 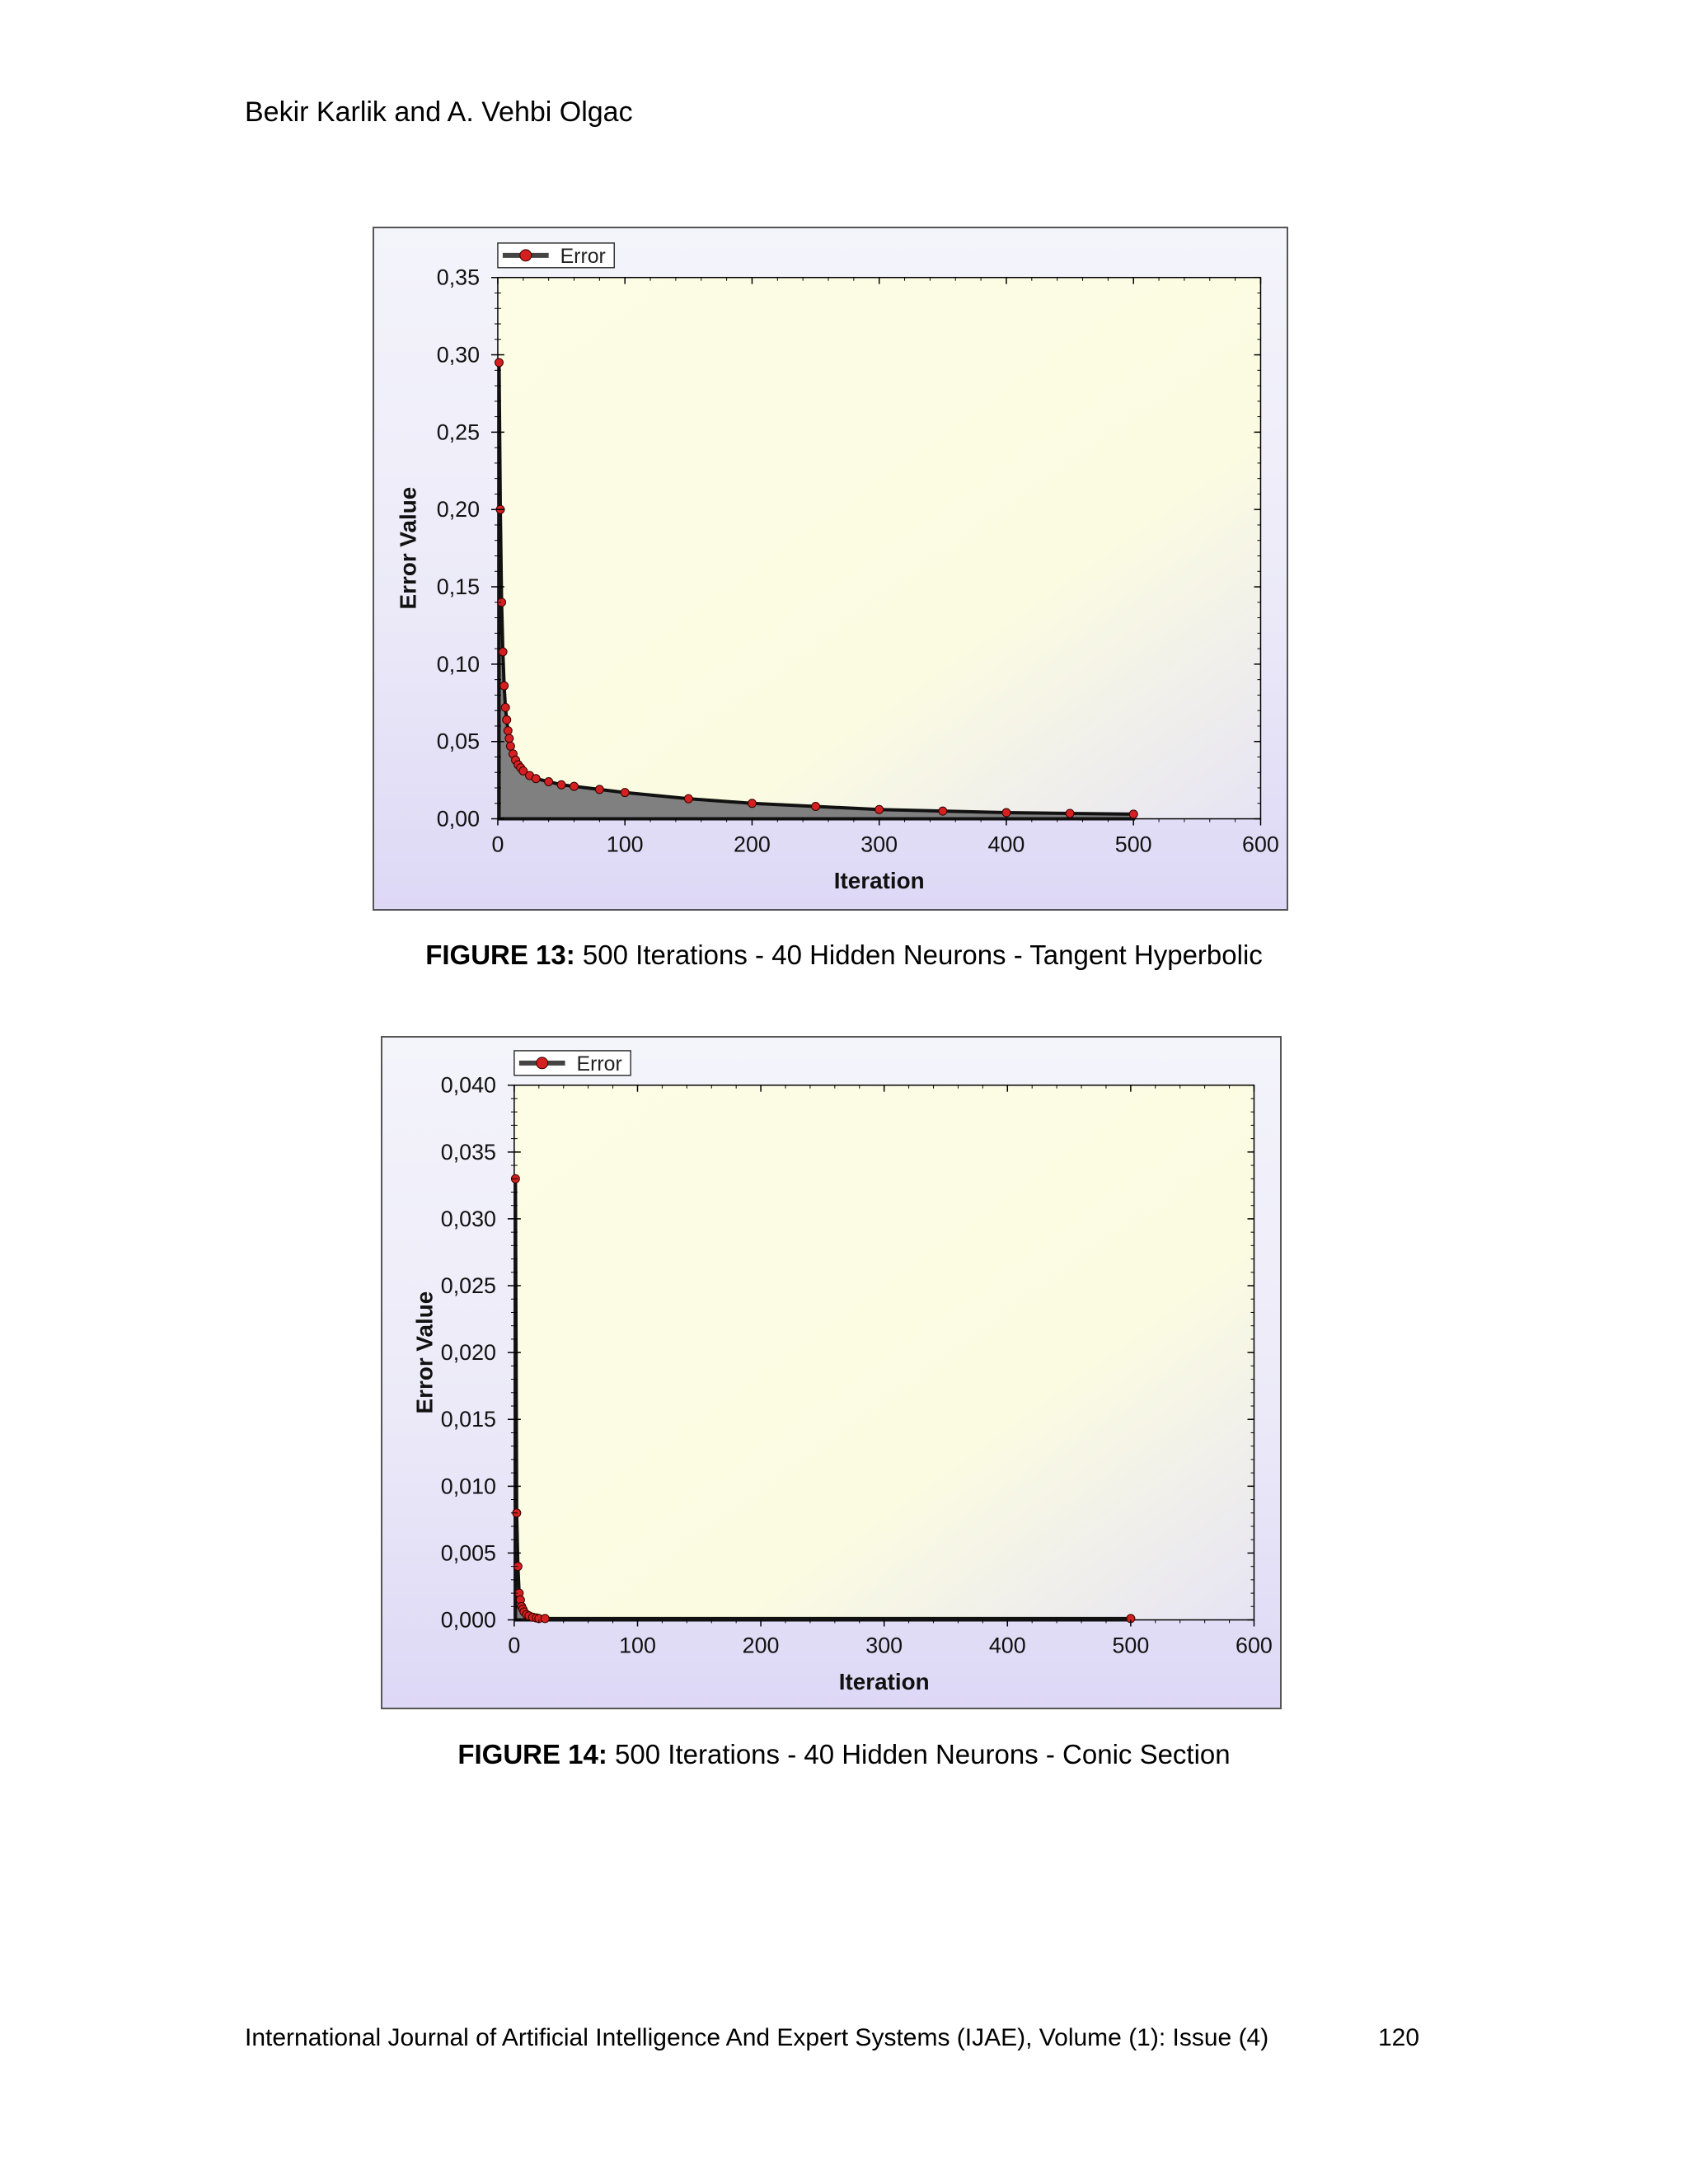 What do you see at coordinates (583, 256) in the screenshot?
I see `fig13-legend-label: Error` at bounding box center [583, 256].